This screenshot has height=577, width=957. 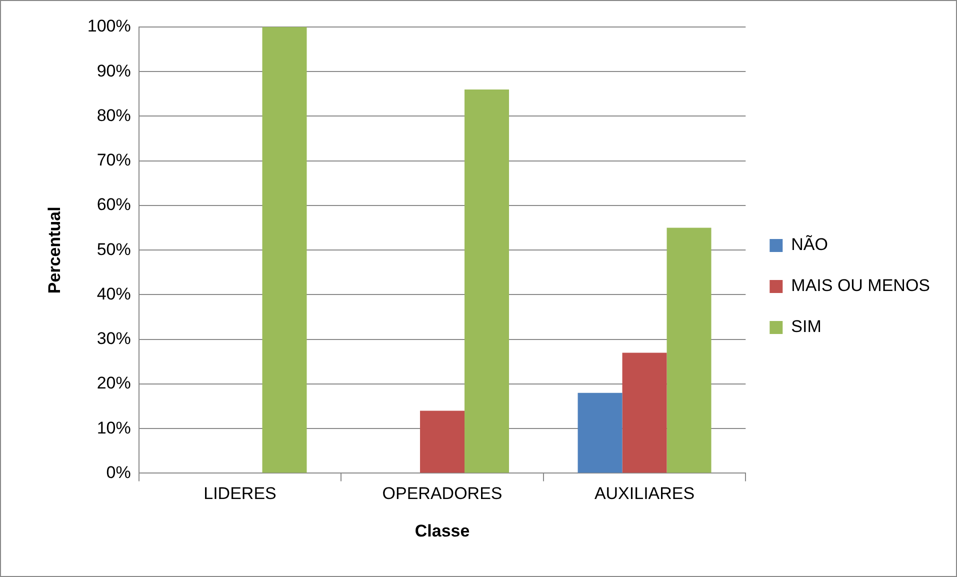 I want to click on legend-label: MAIS OU MENOS, so click(x=860, y=286).